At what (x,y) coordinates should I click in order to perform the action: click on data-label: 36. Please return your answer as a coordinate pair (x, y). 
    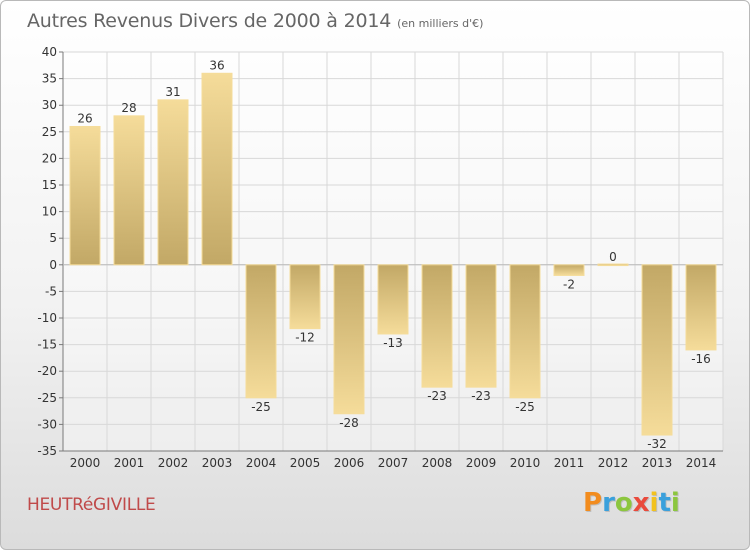
    Looking at the image, I should click on (216, 65).